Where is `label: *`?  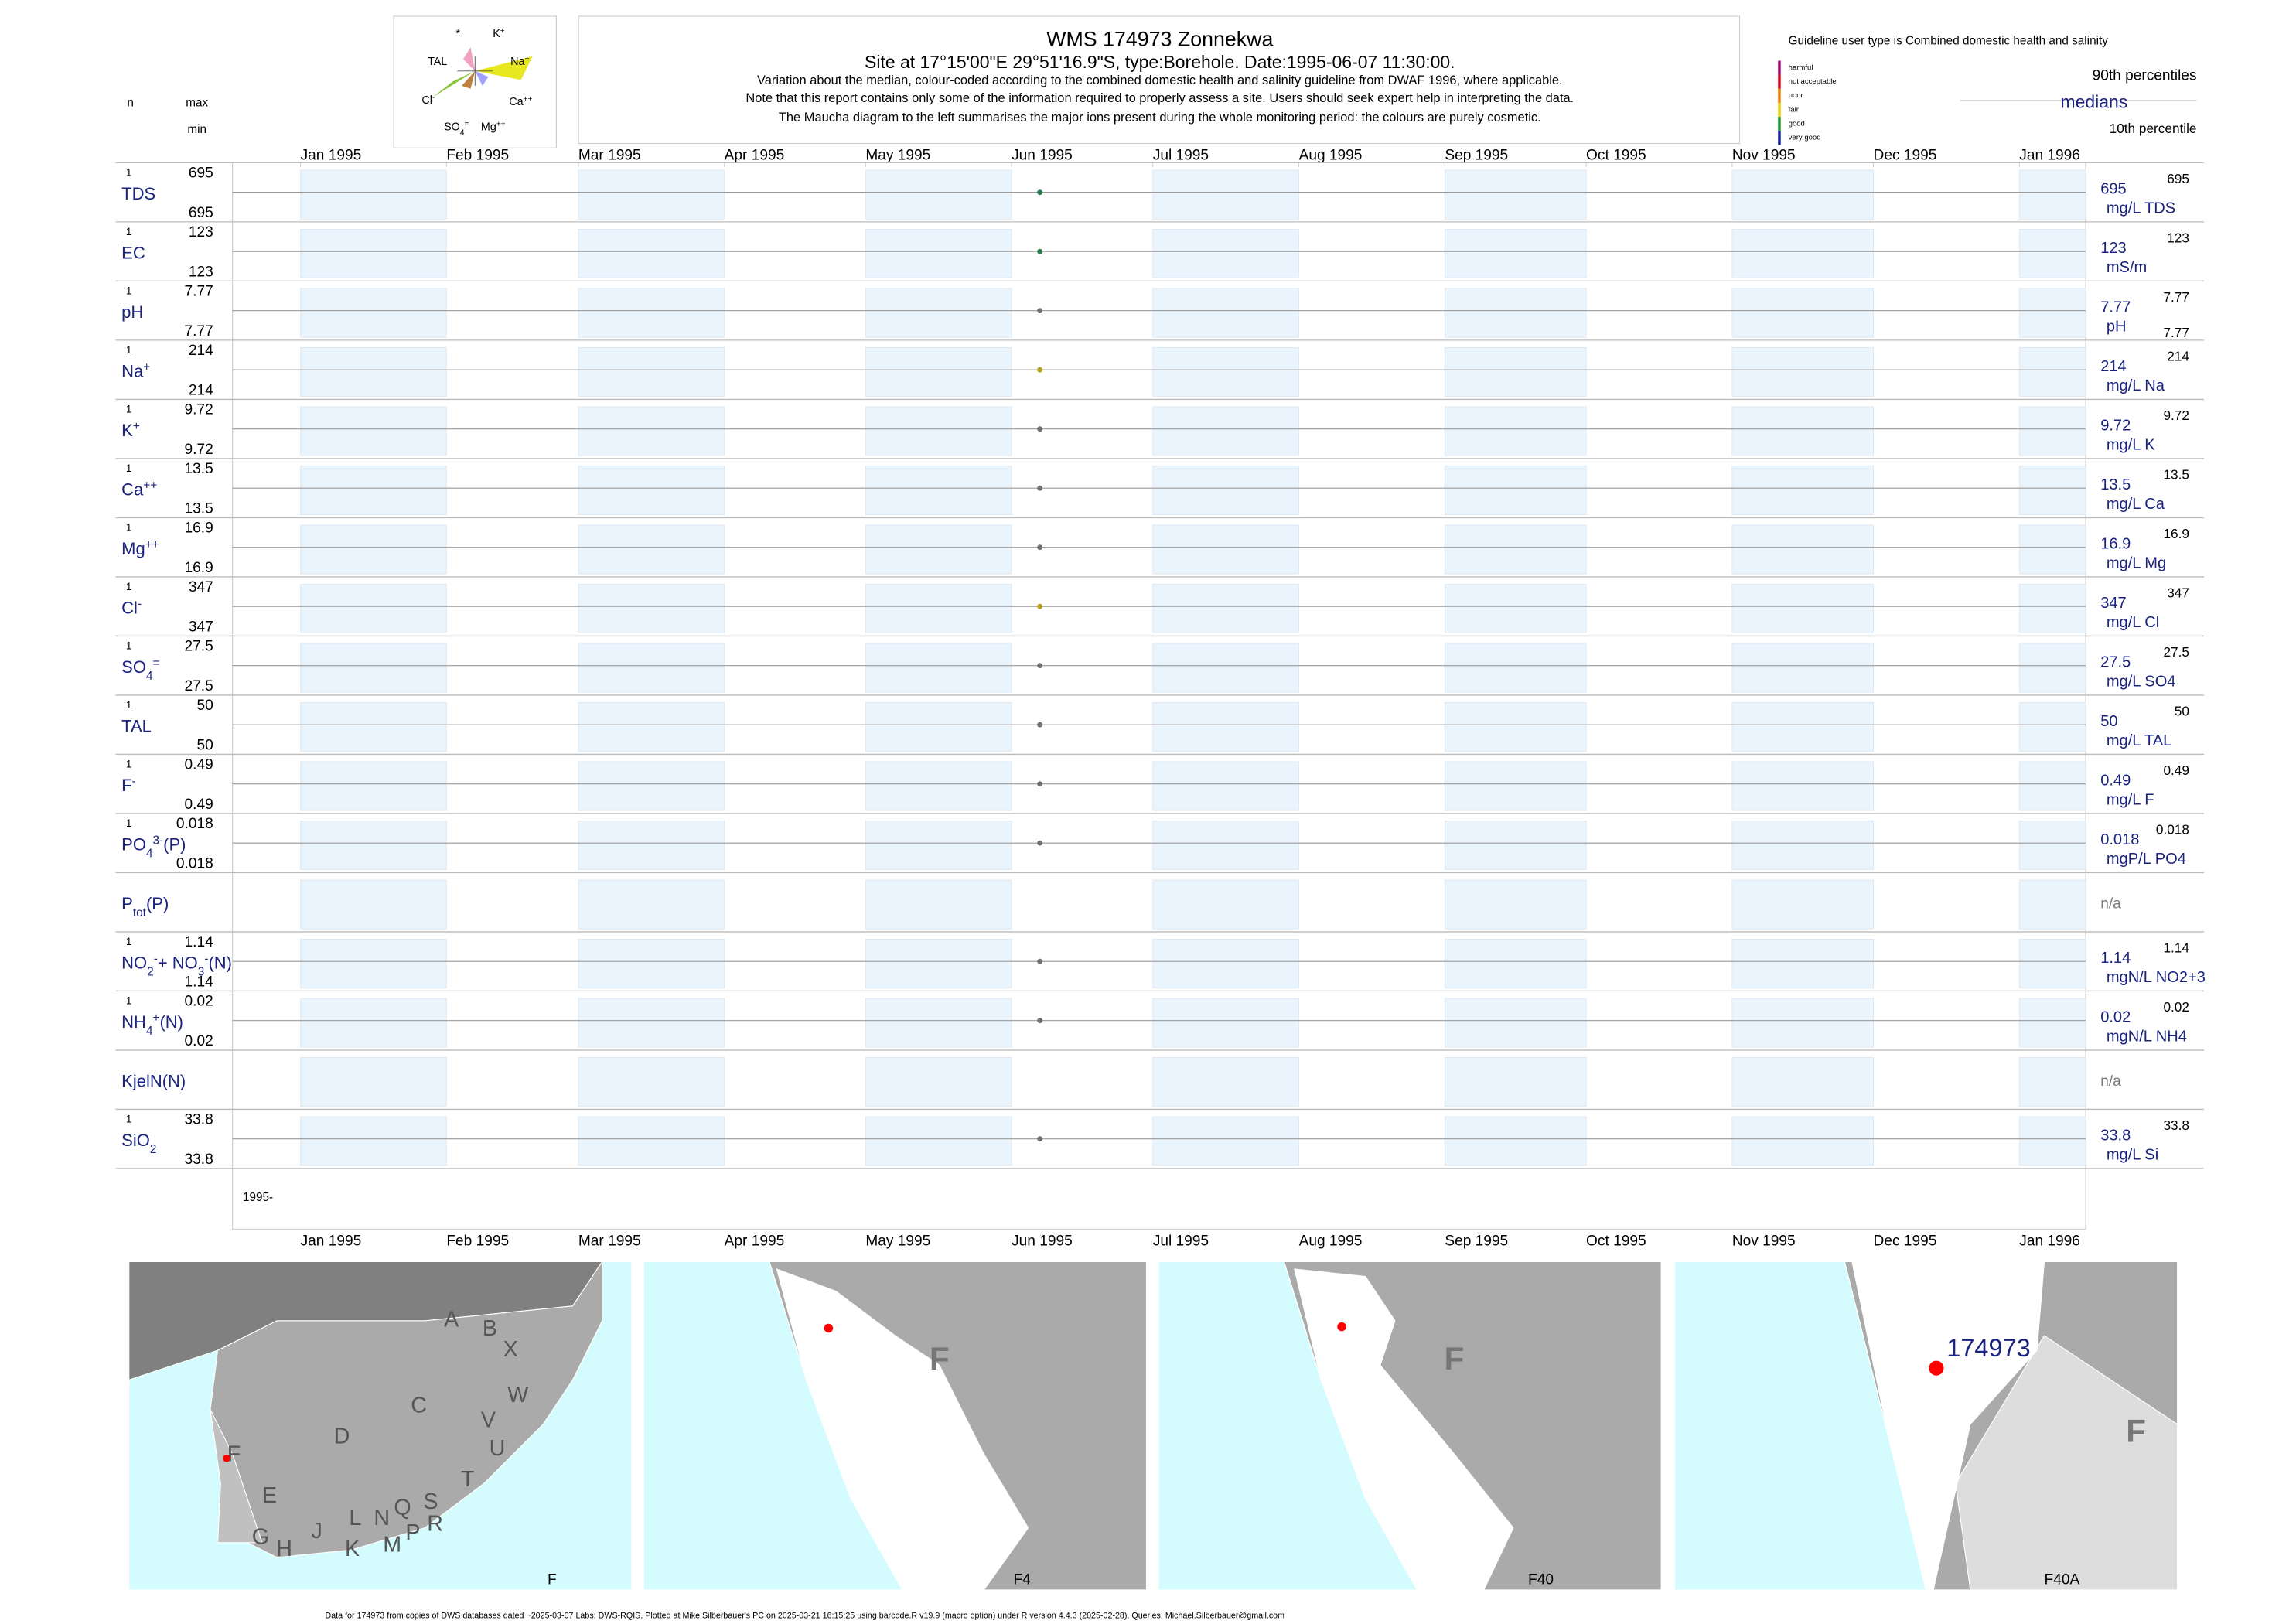
label: * is located at coordinates (457, 34).